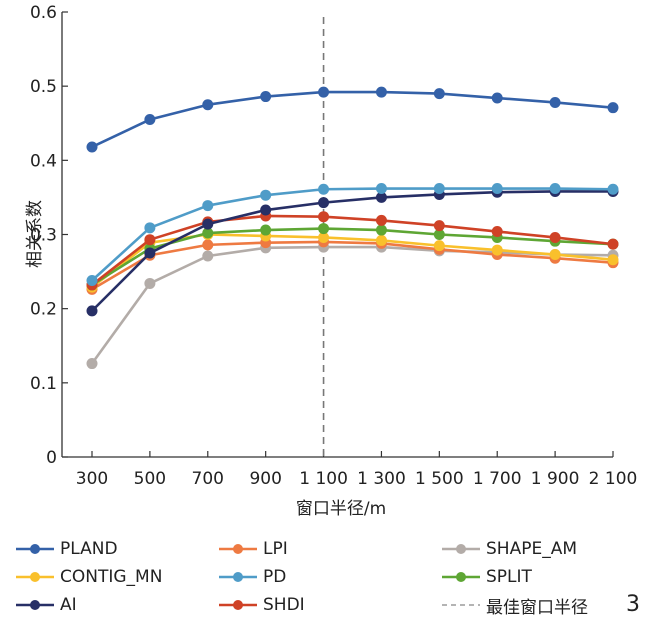 The height and width of the screenshot is (627, 650). I want to click on x-axis-title: 窗口半径/m, so click(341, 509).